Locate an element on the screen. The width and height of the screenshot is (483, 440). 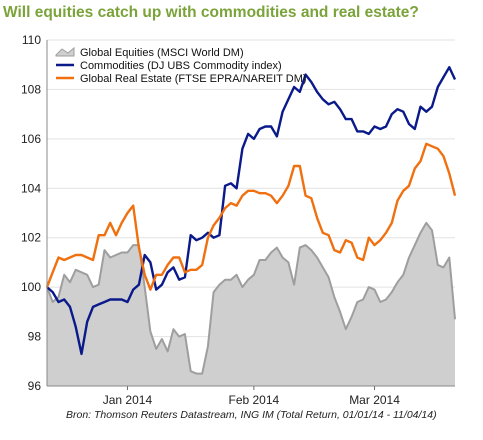
x-tick-label: Mar 2014 is located at coordinates (374, 400).